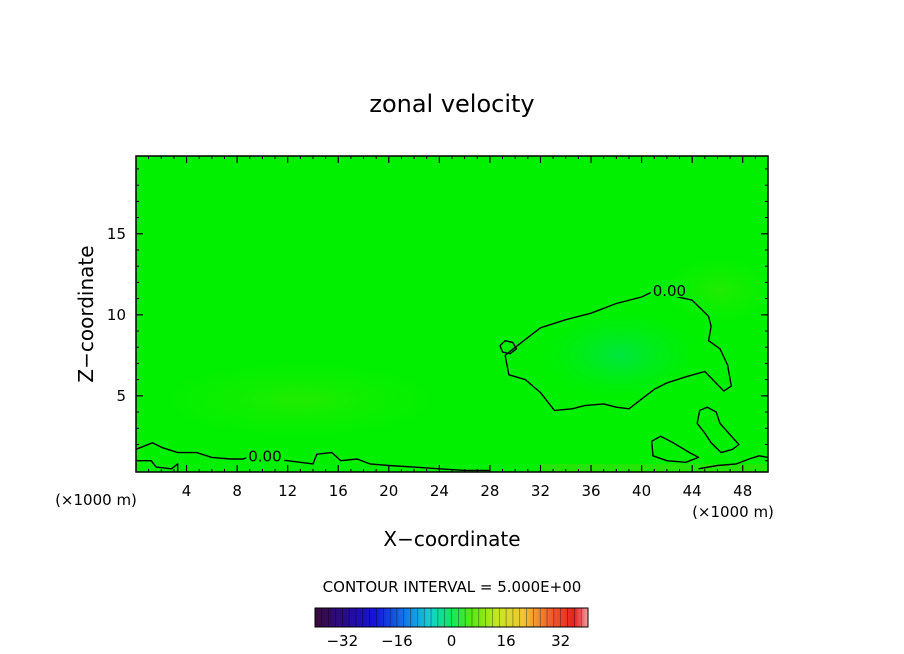 This screenshot has height=654, width=904. What do you see at coordinates (508, 347) in the screenshot?
I see `small-zero-contour` at bounding box center [508, 347].